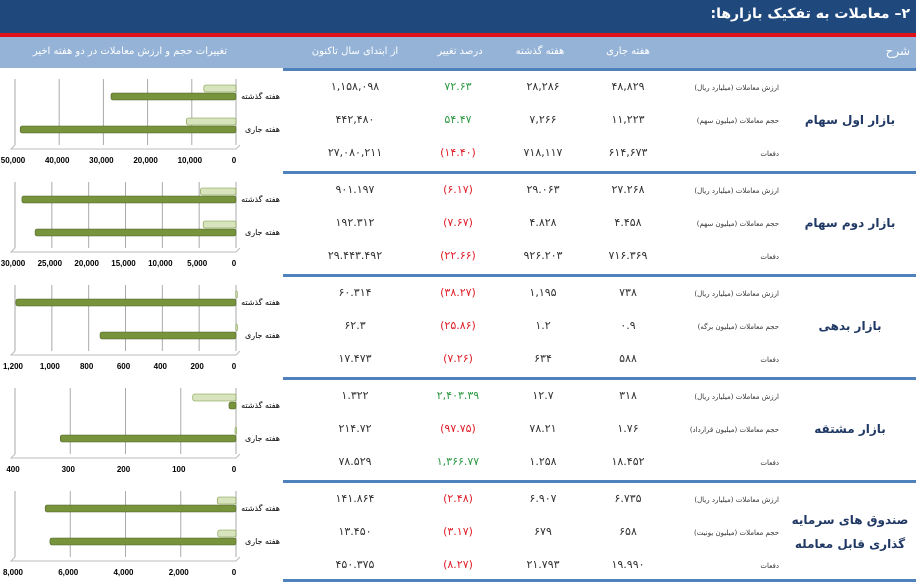 This screenshot has width=916, height=585. Describe the element at coordinates (355, 189) in the screenshot. I see `ytd-value: ۹۰۱.۱۹۷` at that location.